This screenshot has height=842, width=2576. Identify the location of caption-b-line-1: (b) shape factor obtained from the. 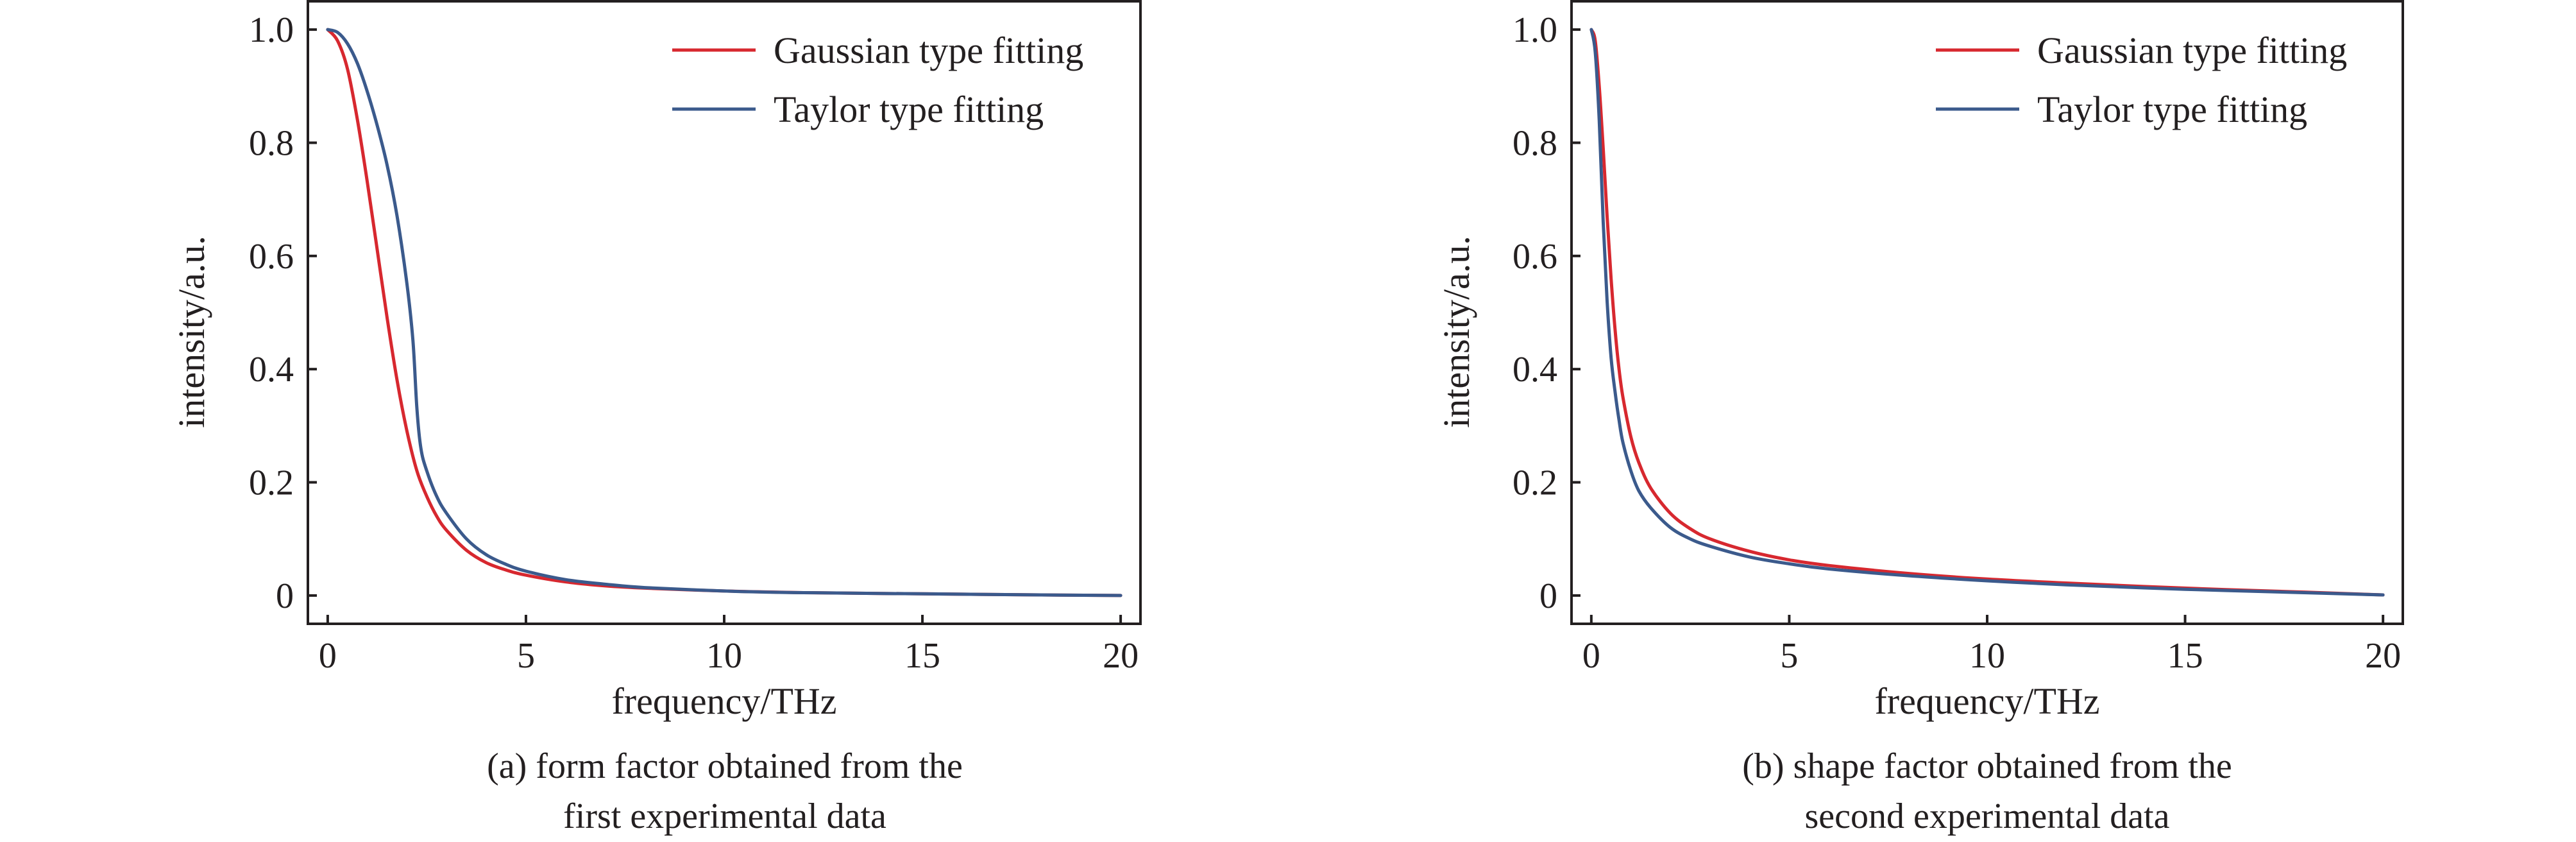
(1987, 766).